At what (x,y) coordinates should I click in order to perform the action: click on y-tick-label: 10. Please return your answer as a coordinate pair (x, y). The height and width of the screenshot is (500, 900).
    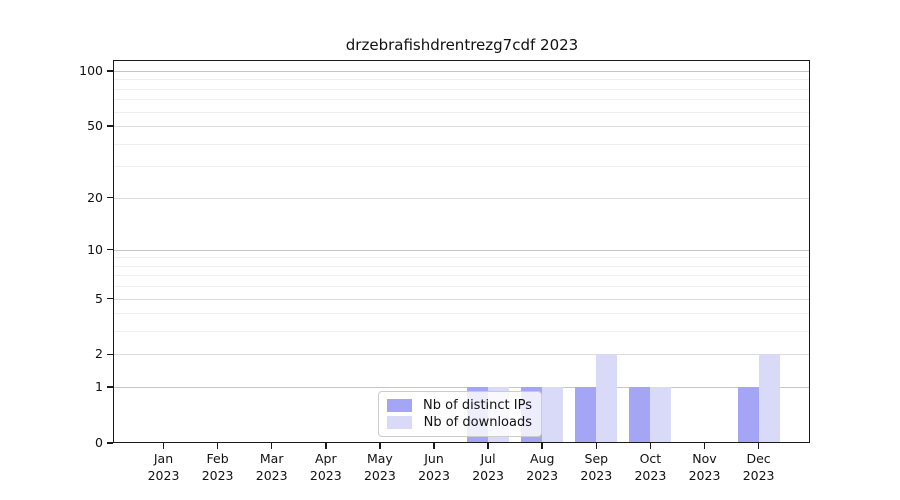
    Looking at the image, I should click on (95, 249).